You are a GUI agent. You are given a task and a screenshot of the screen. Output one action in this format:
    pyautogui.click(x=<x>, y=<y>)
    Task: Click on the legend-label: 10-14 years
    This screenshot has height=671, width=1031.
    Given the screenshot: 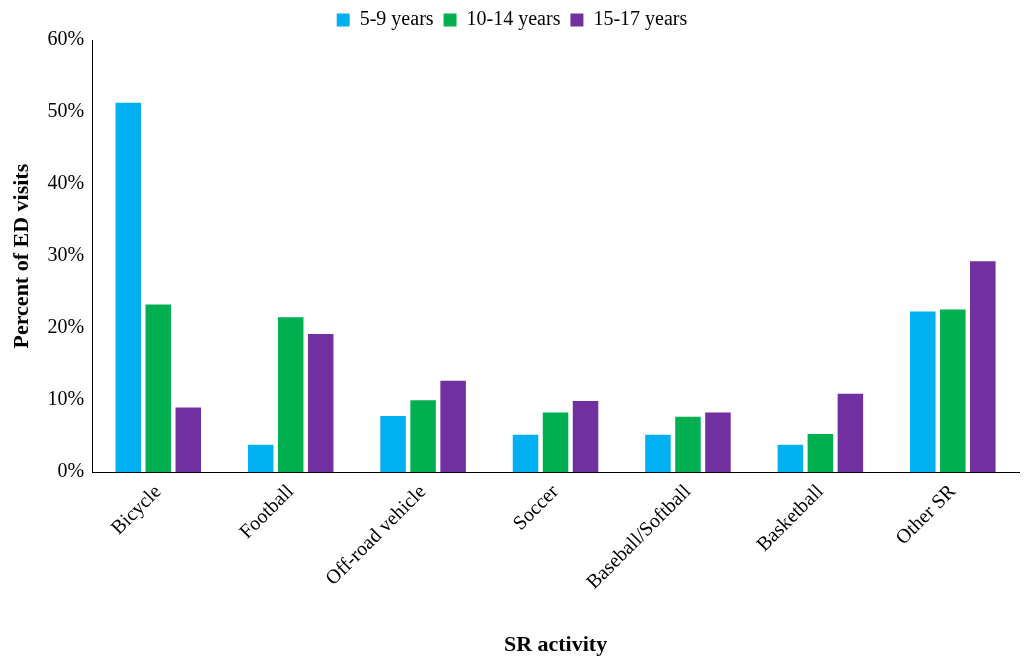 What is the action you would take?
    pyautogui.click(x=513, y=19)
    